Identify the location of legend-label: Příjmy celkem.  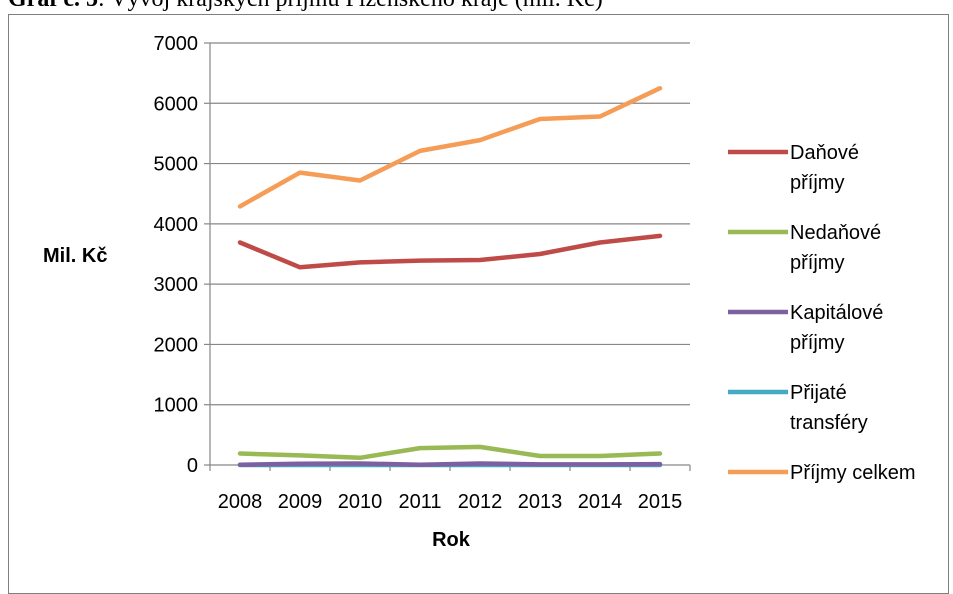
(853, 473).